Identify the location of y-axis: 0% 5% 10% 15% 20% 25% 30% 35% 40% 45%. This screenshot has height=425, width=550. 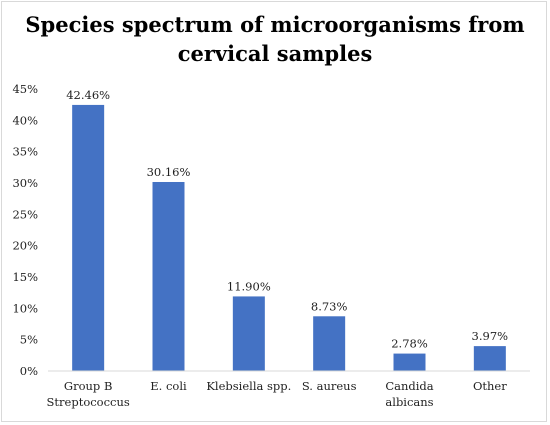
(25, 230).